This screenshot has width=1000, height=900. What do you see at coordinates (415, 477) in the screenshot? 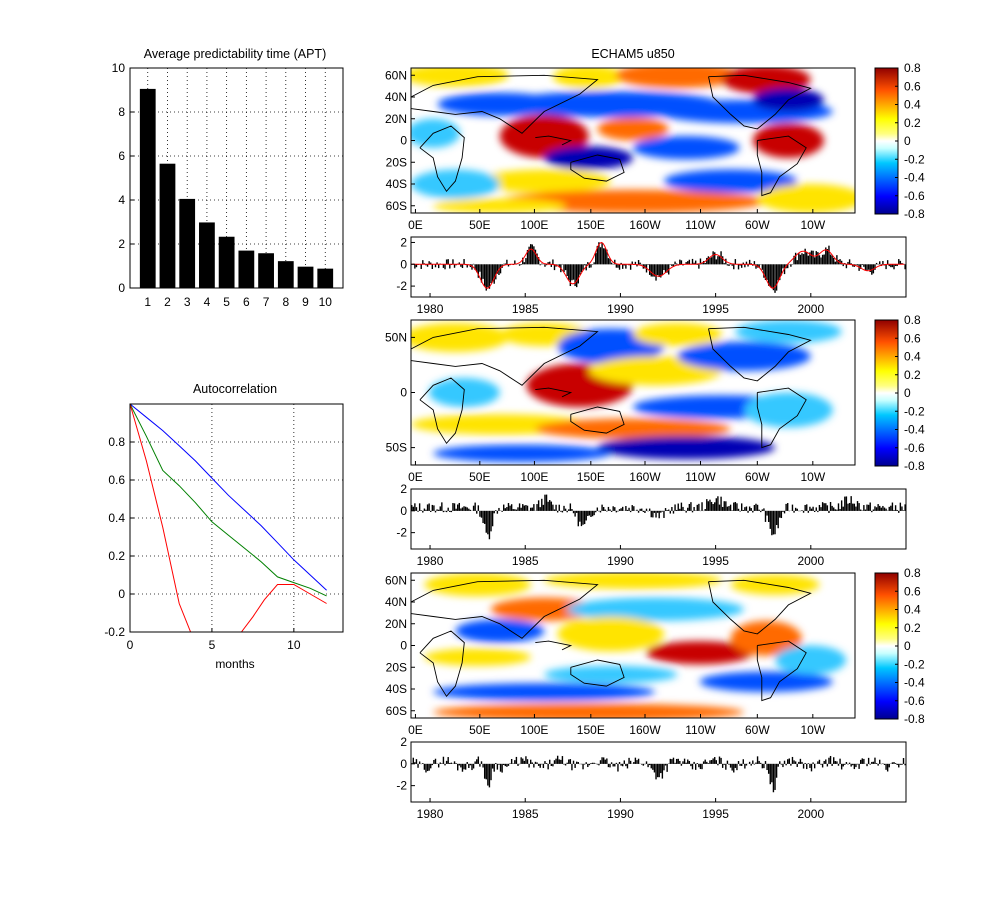
I see `map-xtick-label: 0E` at bounding box center [415, 477].